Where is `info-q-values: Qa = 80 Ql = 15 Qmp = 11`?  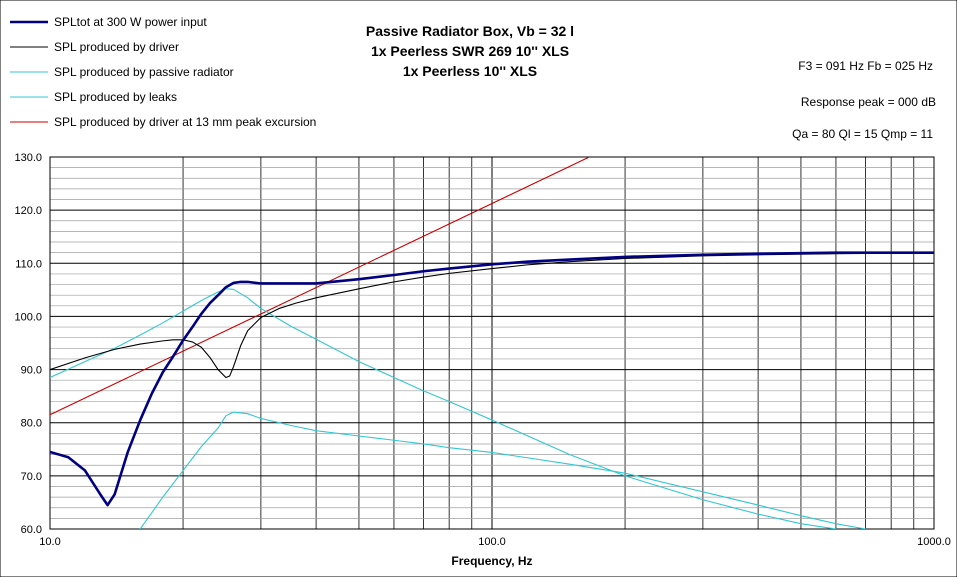
info-q-values: Qa = 80 Ql = 15 Qmp = 11 is located at coordinates (862, 134).